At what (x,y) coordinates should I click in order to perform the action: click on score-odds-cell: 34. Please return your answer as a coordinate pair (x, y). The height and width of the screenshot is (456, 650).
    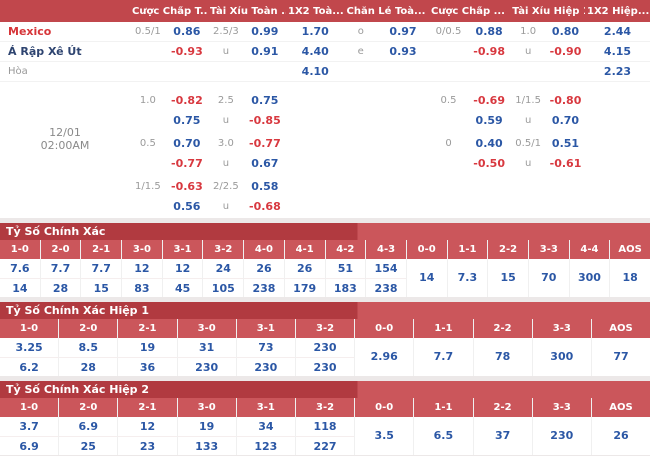
    Looking at the image, I should click on (265, 426).